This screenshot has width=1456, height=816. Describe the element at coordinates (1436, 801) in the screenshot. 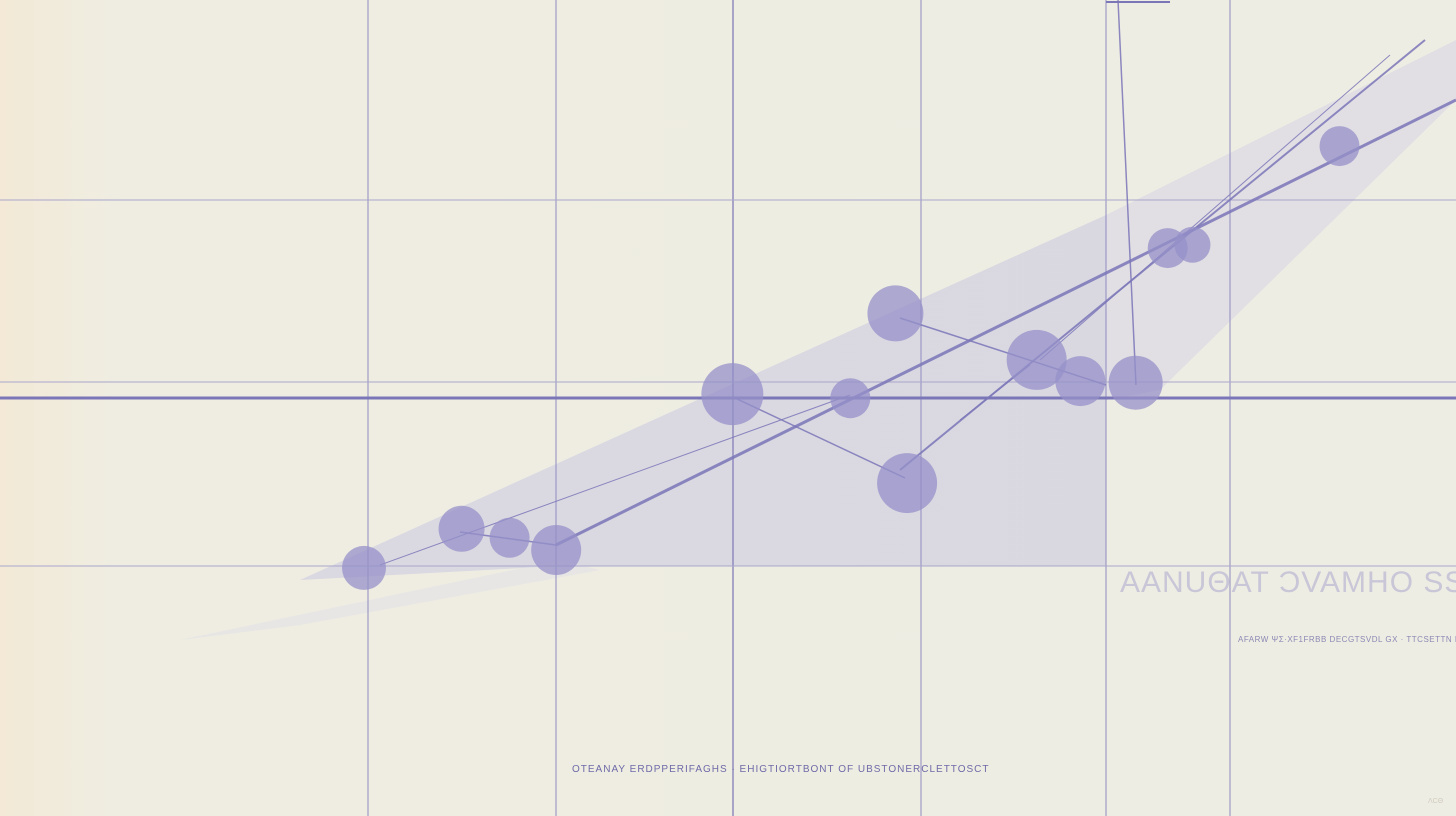

I see `corner-mark: ΛCΘ` at that location.